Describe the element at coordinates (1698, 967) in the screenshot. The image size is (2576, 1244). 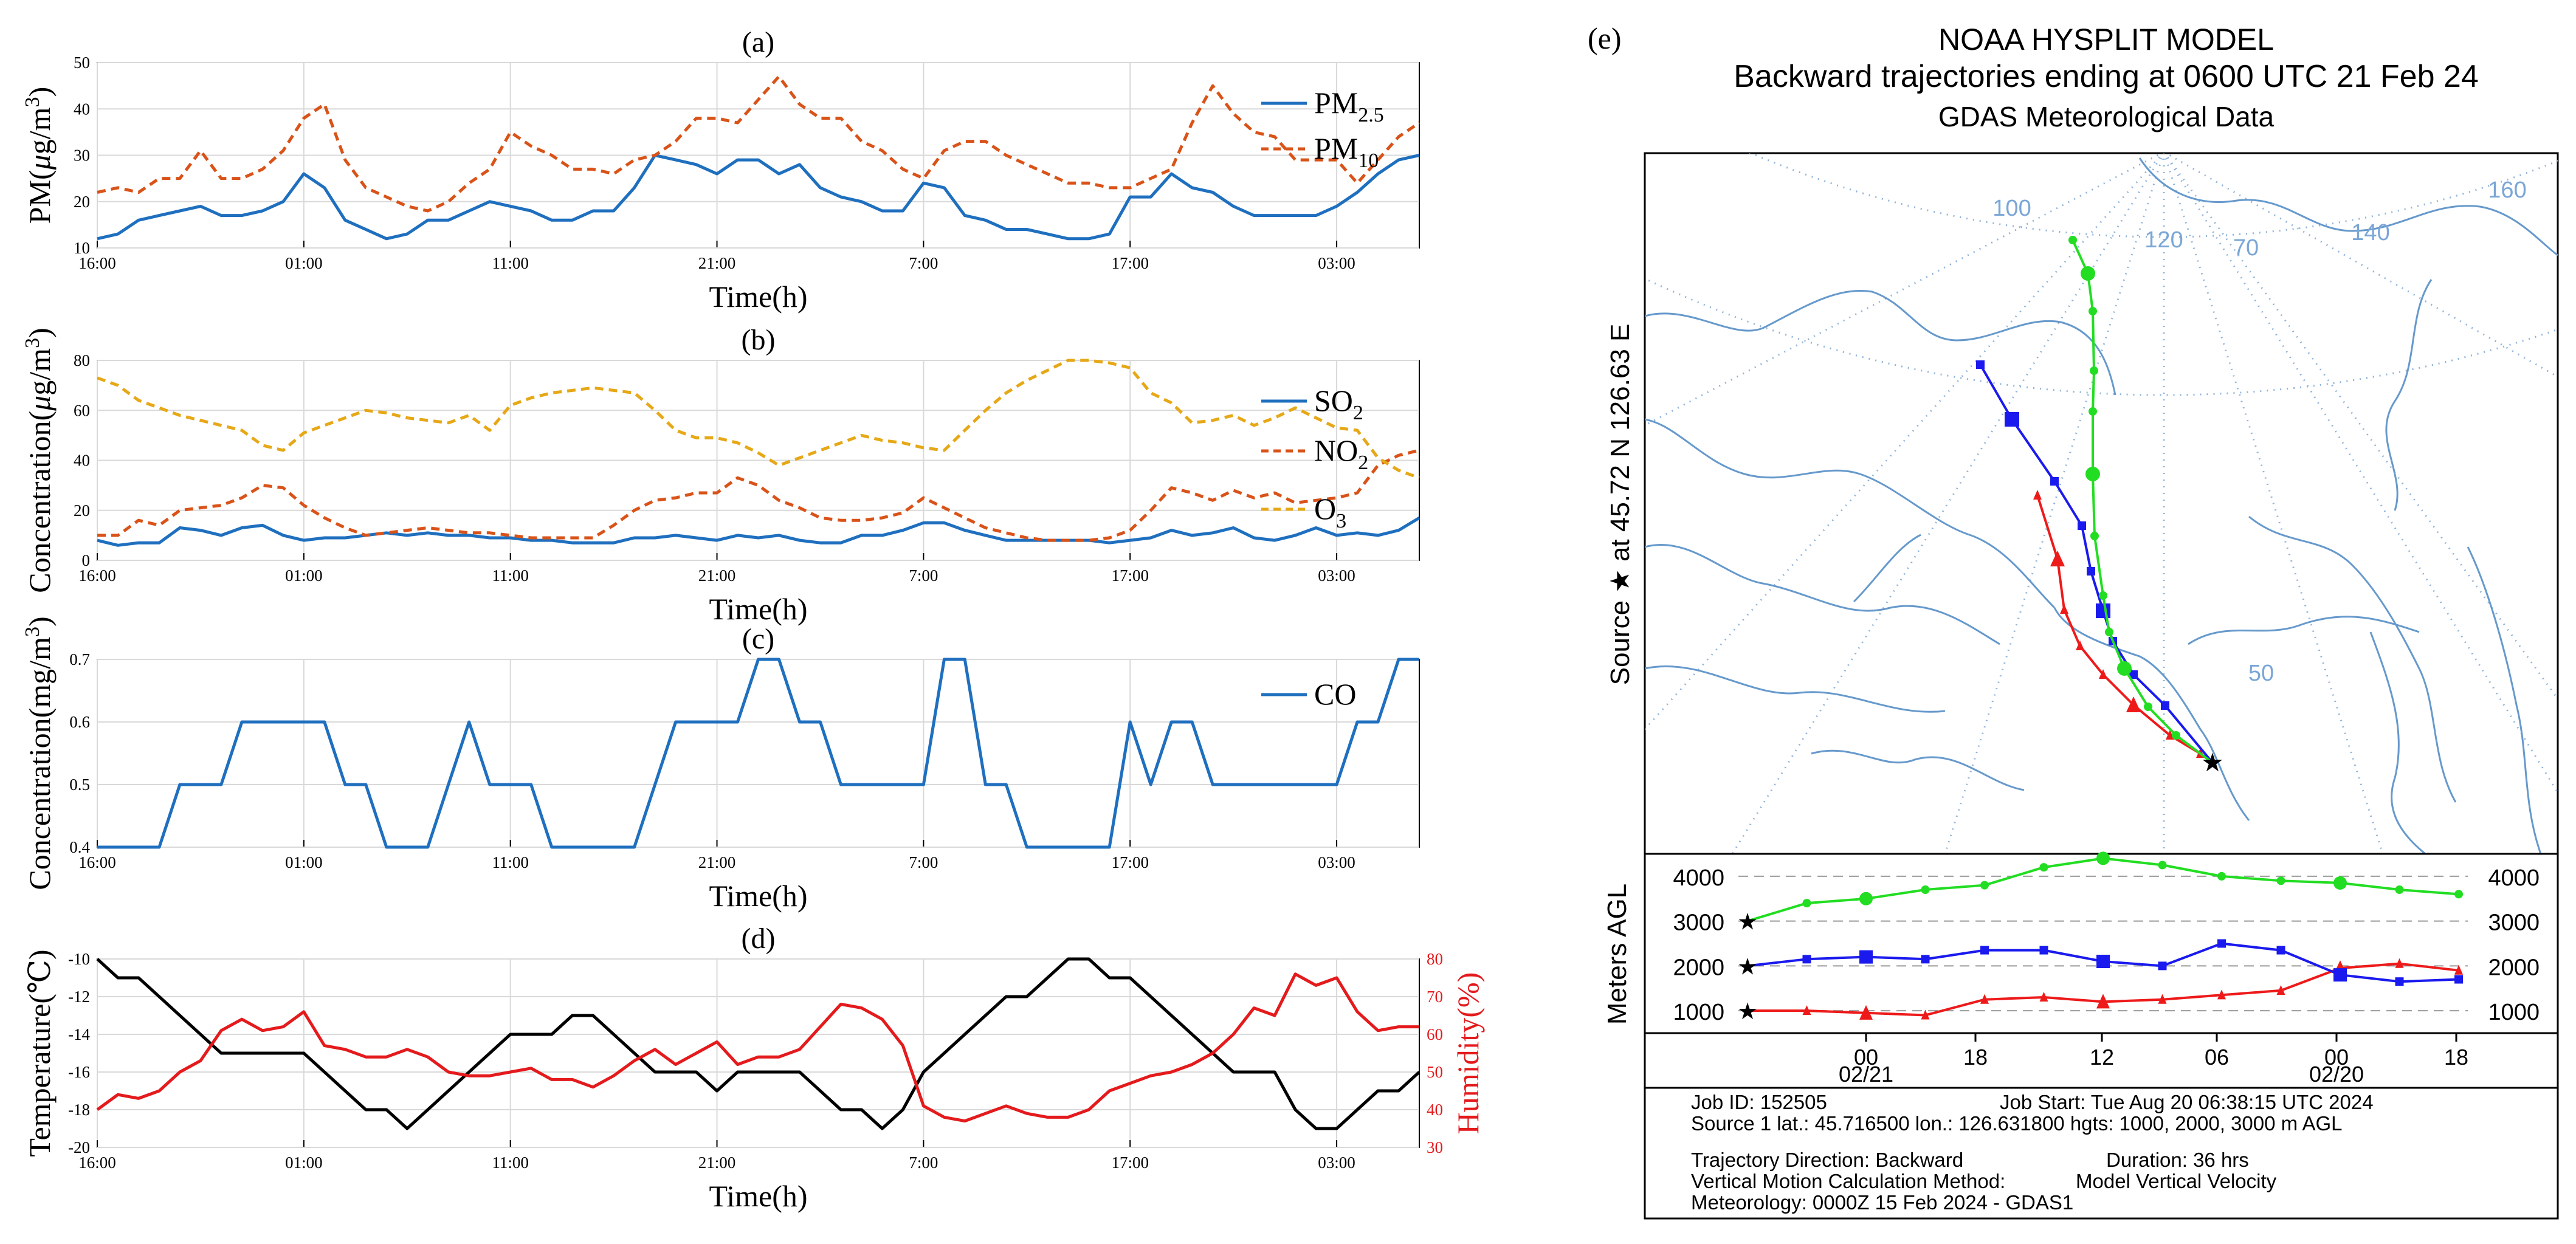
I see `height-tick-label-left: 2000` at that location.